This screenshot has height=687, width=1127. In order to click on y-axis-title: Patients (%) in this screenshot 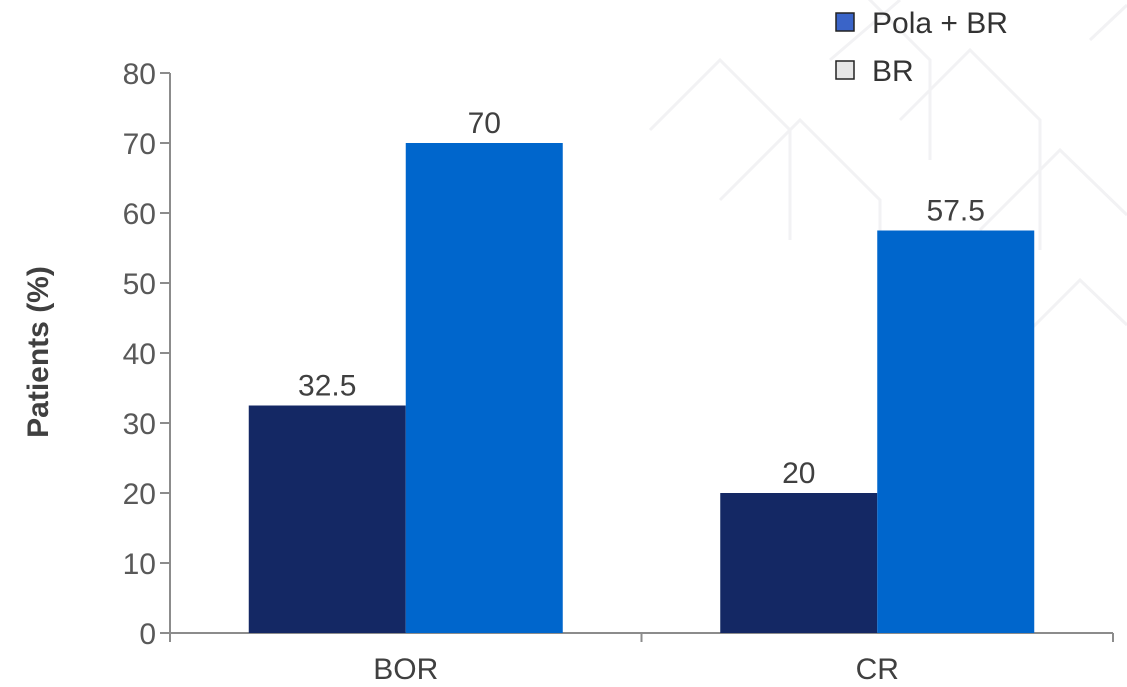, I will do `click(38, 352)`.